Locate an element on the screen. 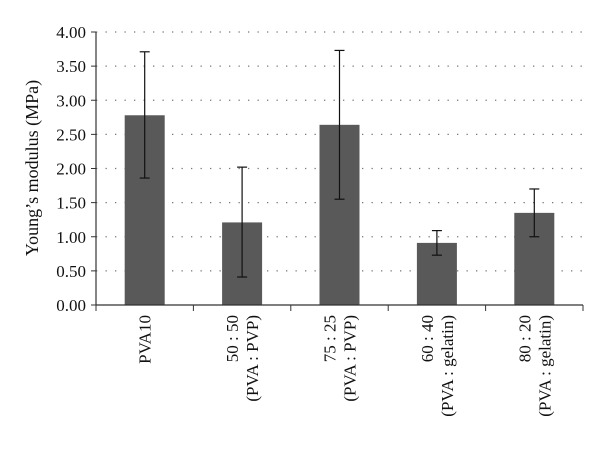  x-category-label: 50 is located at coordinates (232, 338).